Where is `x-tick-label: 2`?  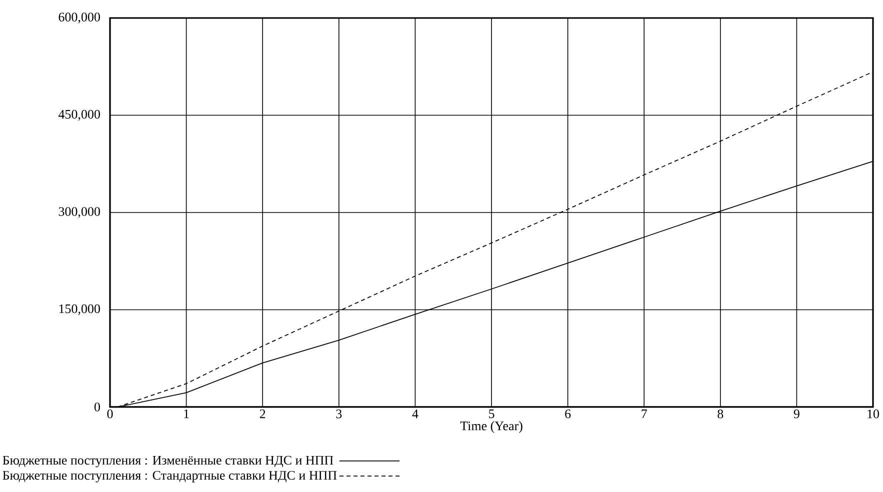 x-tick-label: 2 is located at coordinates (263, 414).